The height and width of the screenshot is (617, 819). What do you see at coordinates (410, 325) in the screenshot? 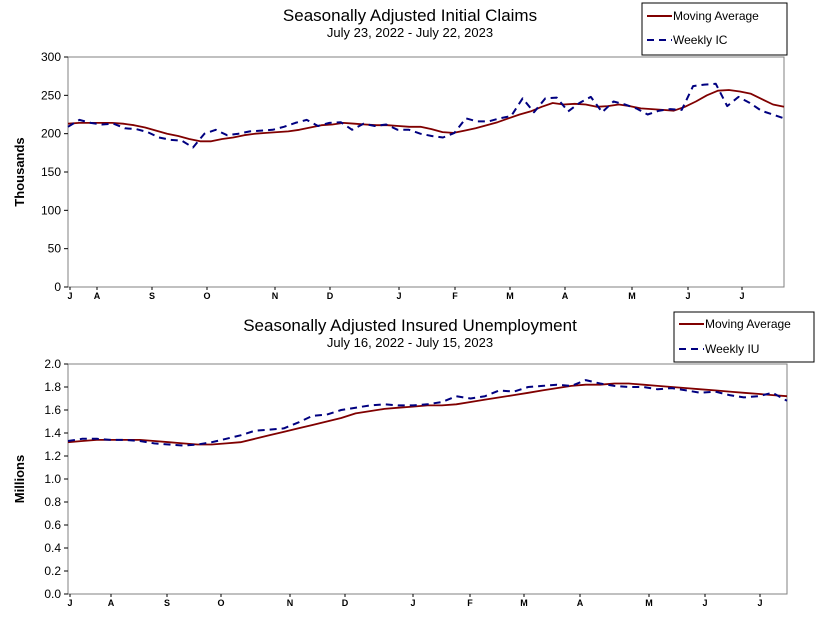
I see `chart-title: Seasonally Adjusted Insured Unemployment` at bounding box center [410, 325].